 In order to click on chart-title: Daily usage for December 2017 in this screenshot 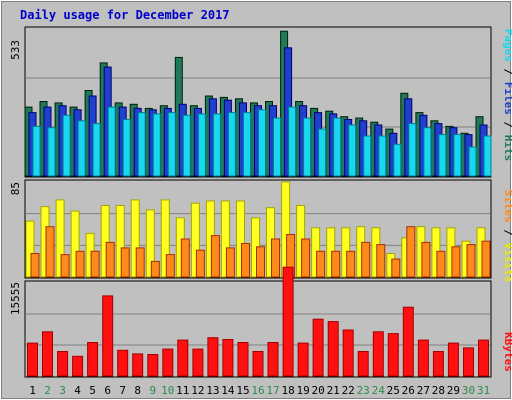, I will do `click(125, 15)`.